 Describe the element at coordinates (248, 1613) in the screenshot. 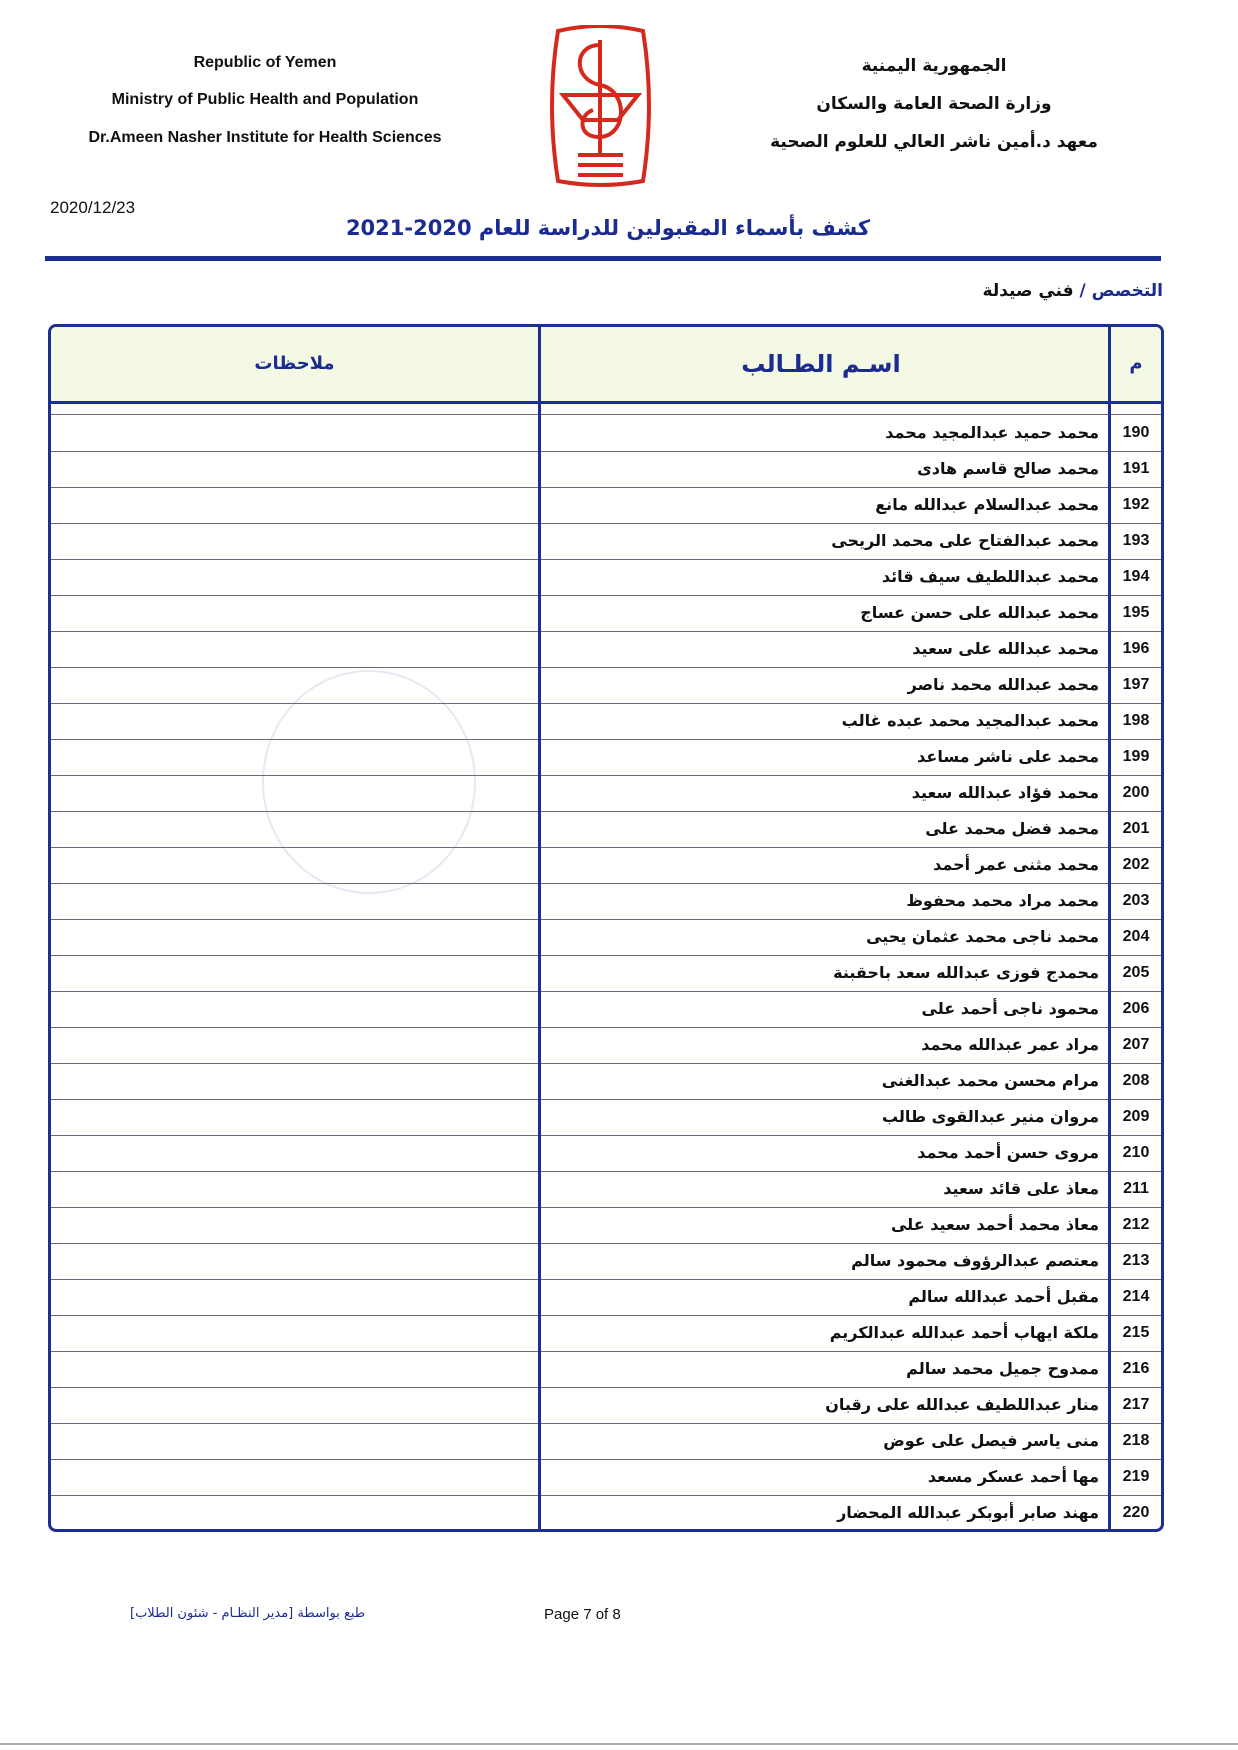

I see `printed-by: طبع بواسطة [مدير النظـام - شئون الطلاب]` at that location.